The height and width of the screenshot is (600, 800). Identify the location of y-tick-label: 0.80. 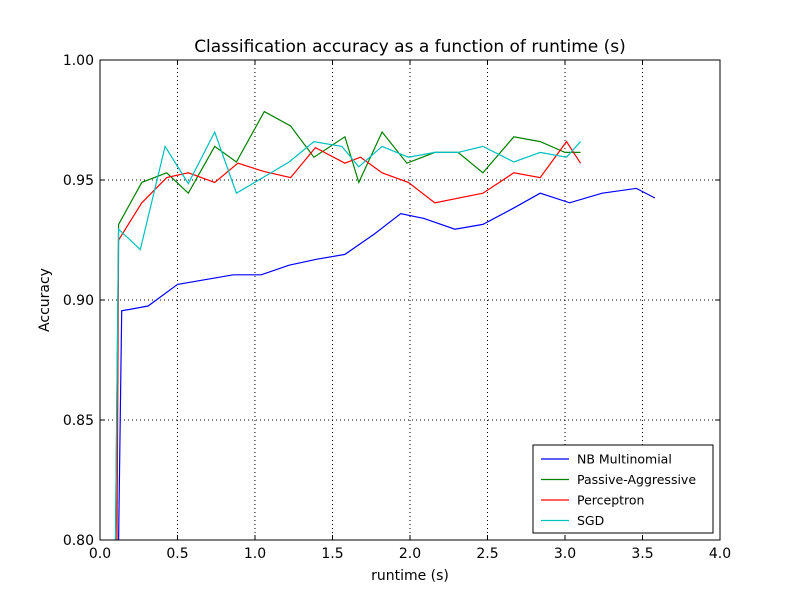
(78, 541).